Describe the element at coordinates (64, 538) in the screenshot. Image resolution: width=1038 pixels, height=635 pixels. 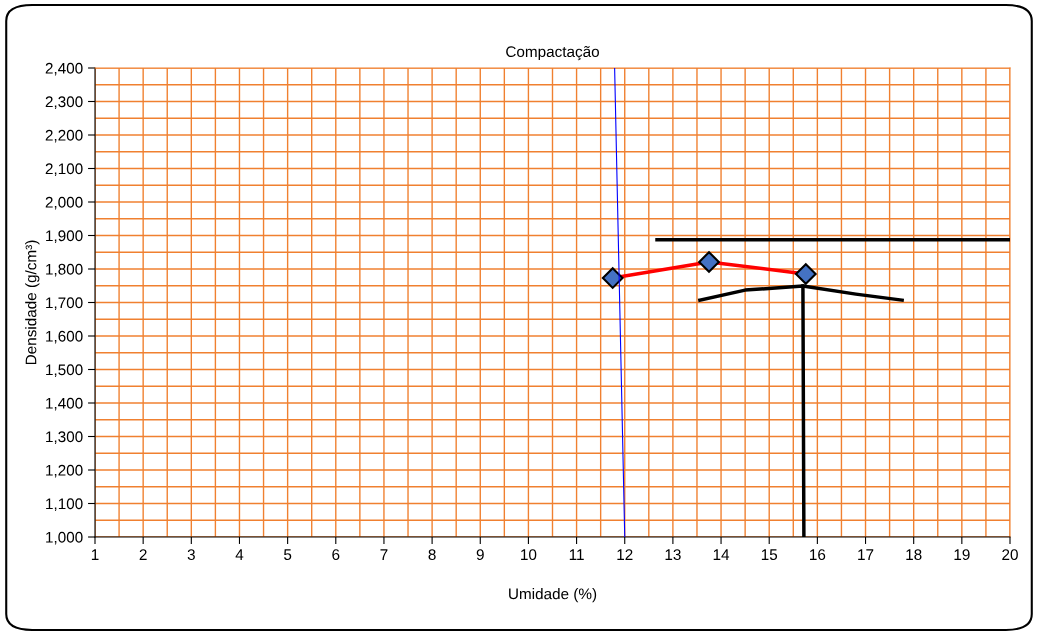
I see `y-tick-label: 1,000` at that location.